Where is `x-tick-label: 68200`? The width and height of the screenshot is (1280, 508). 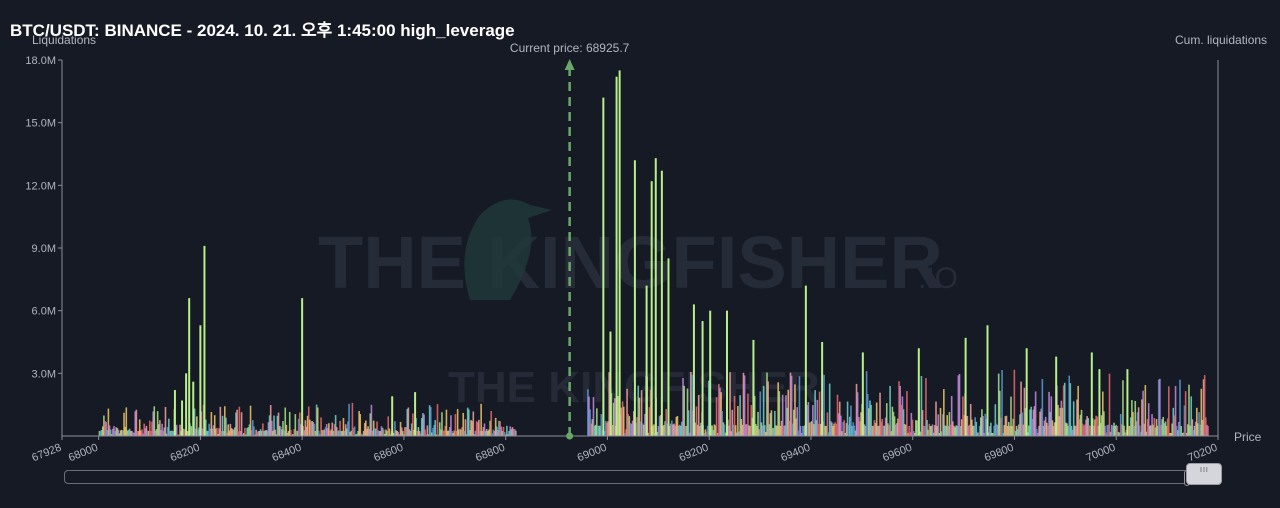 x-tick-label: 68200 is located at coordinates (185, 453).